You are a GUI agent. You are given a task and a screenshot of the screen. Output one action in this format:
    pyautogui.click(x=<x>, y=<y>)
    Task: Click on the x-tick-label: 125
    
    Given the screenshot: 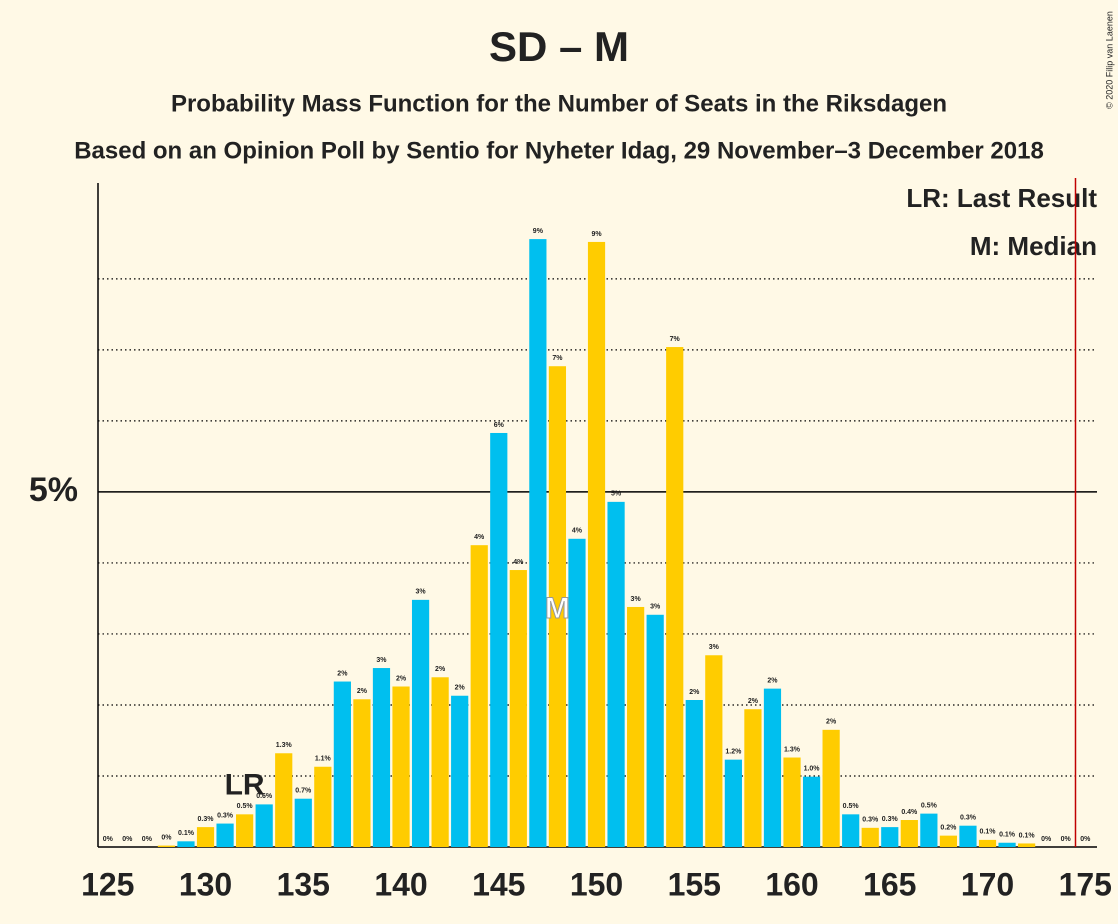 What is the action you would take?
    pyautogui.click(x=107, y=884)
    